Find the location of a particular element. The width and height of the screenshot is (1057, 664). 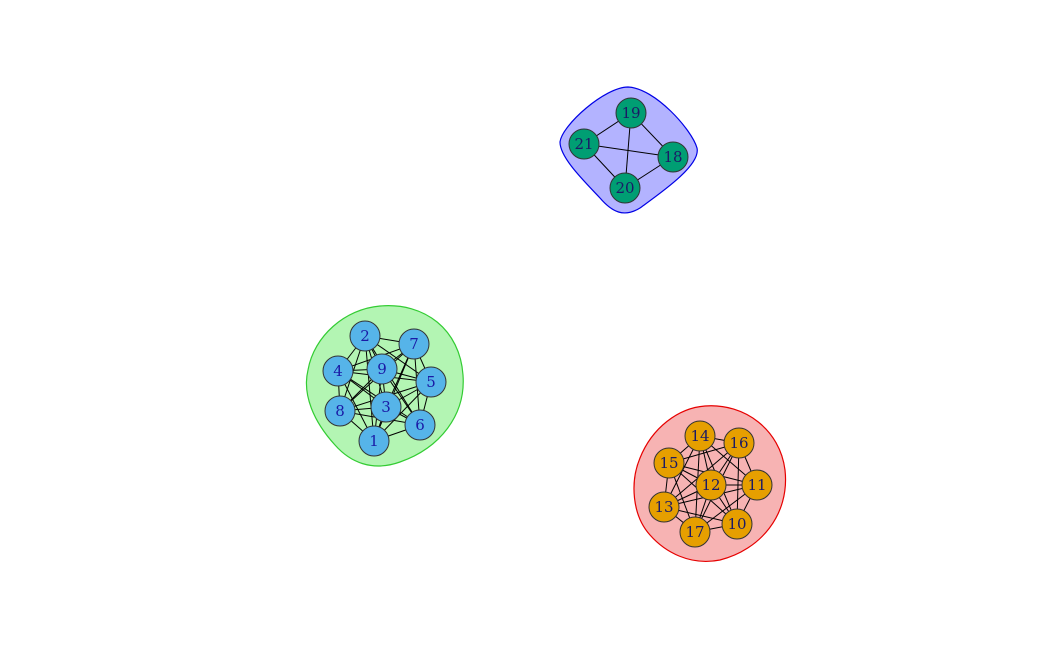

node-4: 4 is located at coordinates (338, 371).